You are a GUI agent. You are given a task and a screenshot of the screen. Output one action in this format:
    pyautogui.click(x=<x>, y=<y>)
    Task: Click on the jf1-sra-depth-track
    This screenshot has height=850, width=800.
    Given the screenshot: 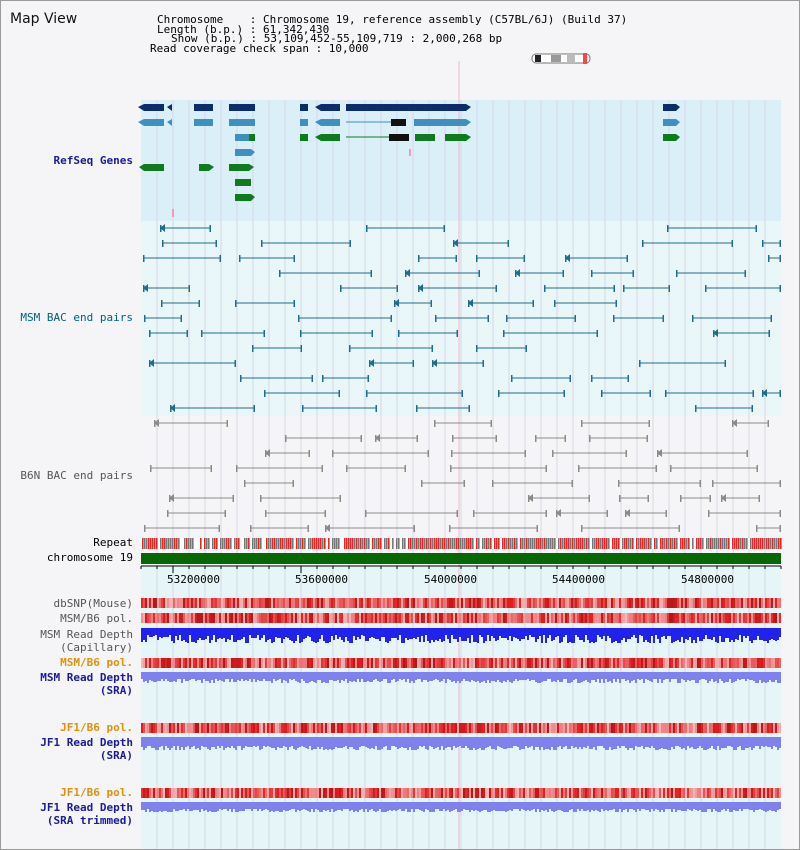 What is the action you would take?
    pyautogui.click(x=461, y=743)
    